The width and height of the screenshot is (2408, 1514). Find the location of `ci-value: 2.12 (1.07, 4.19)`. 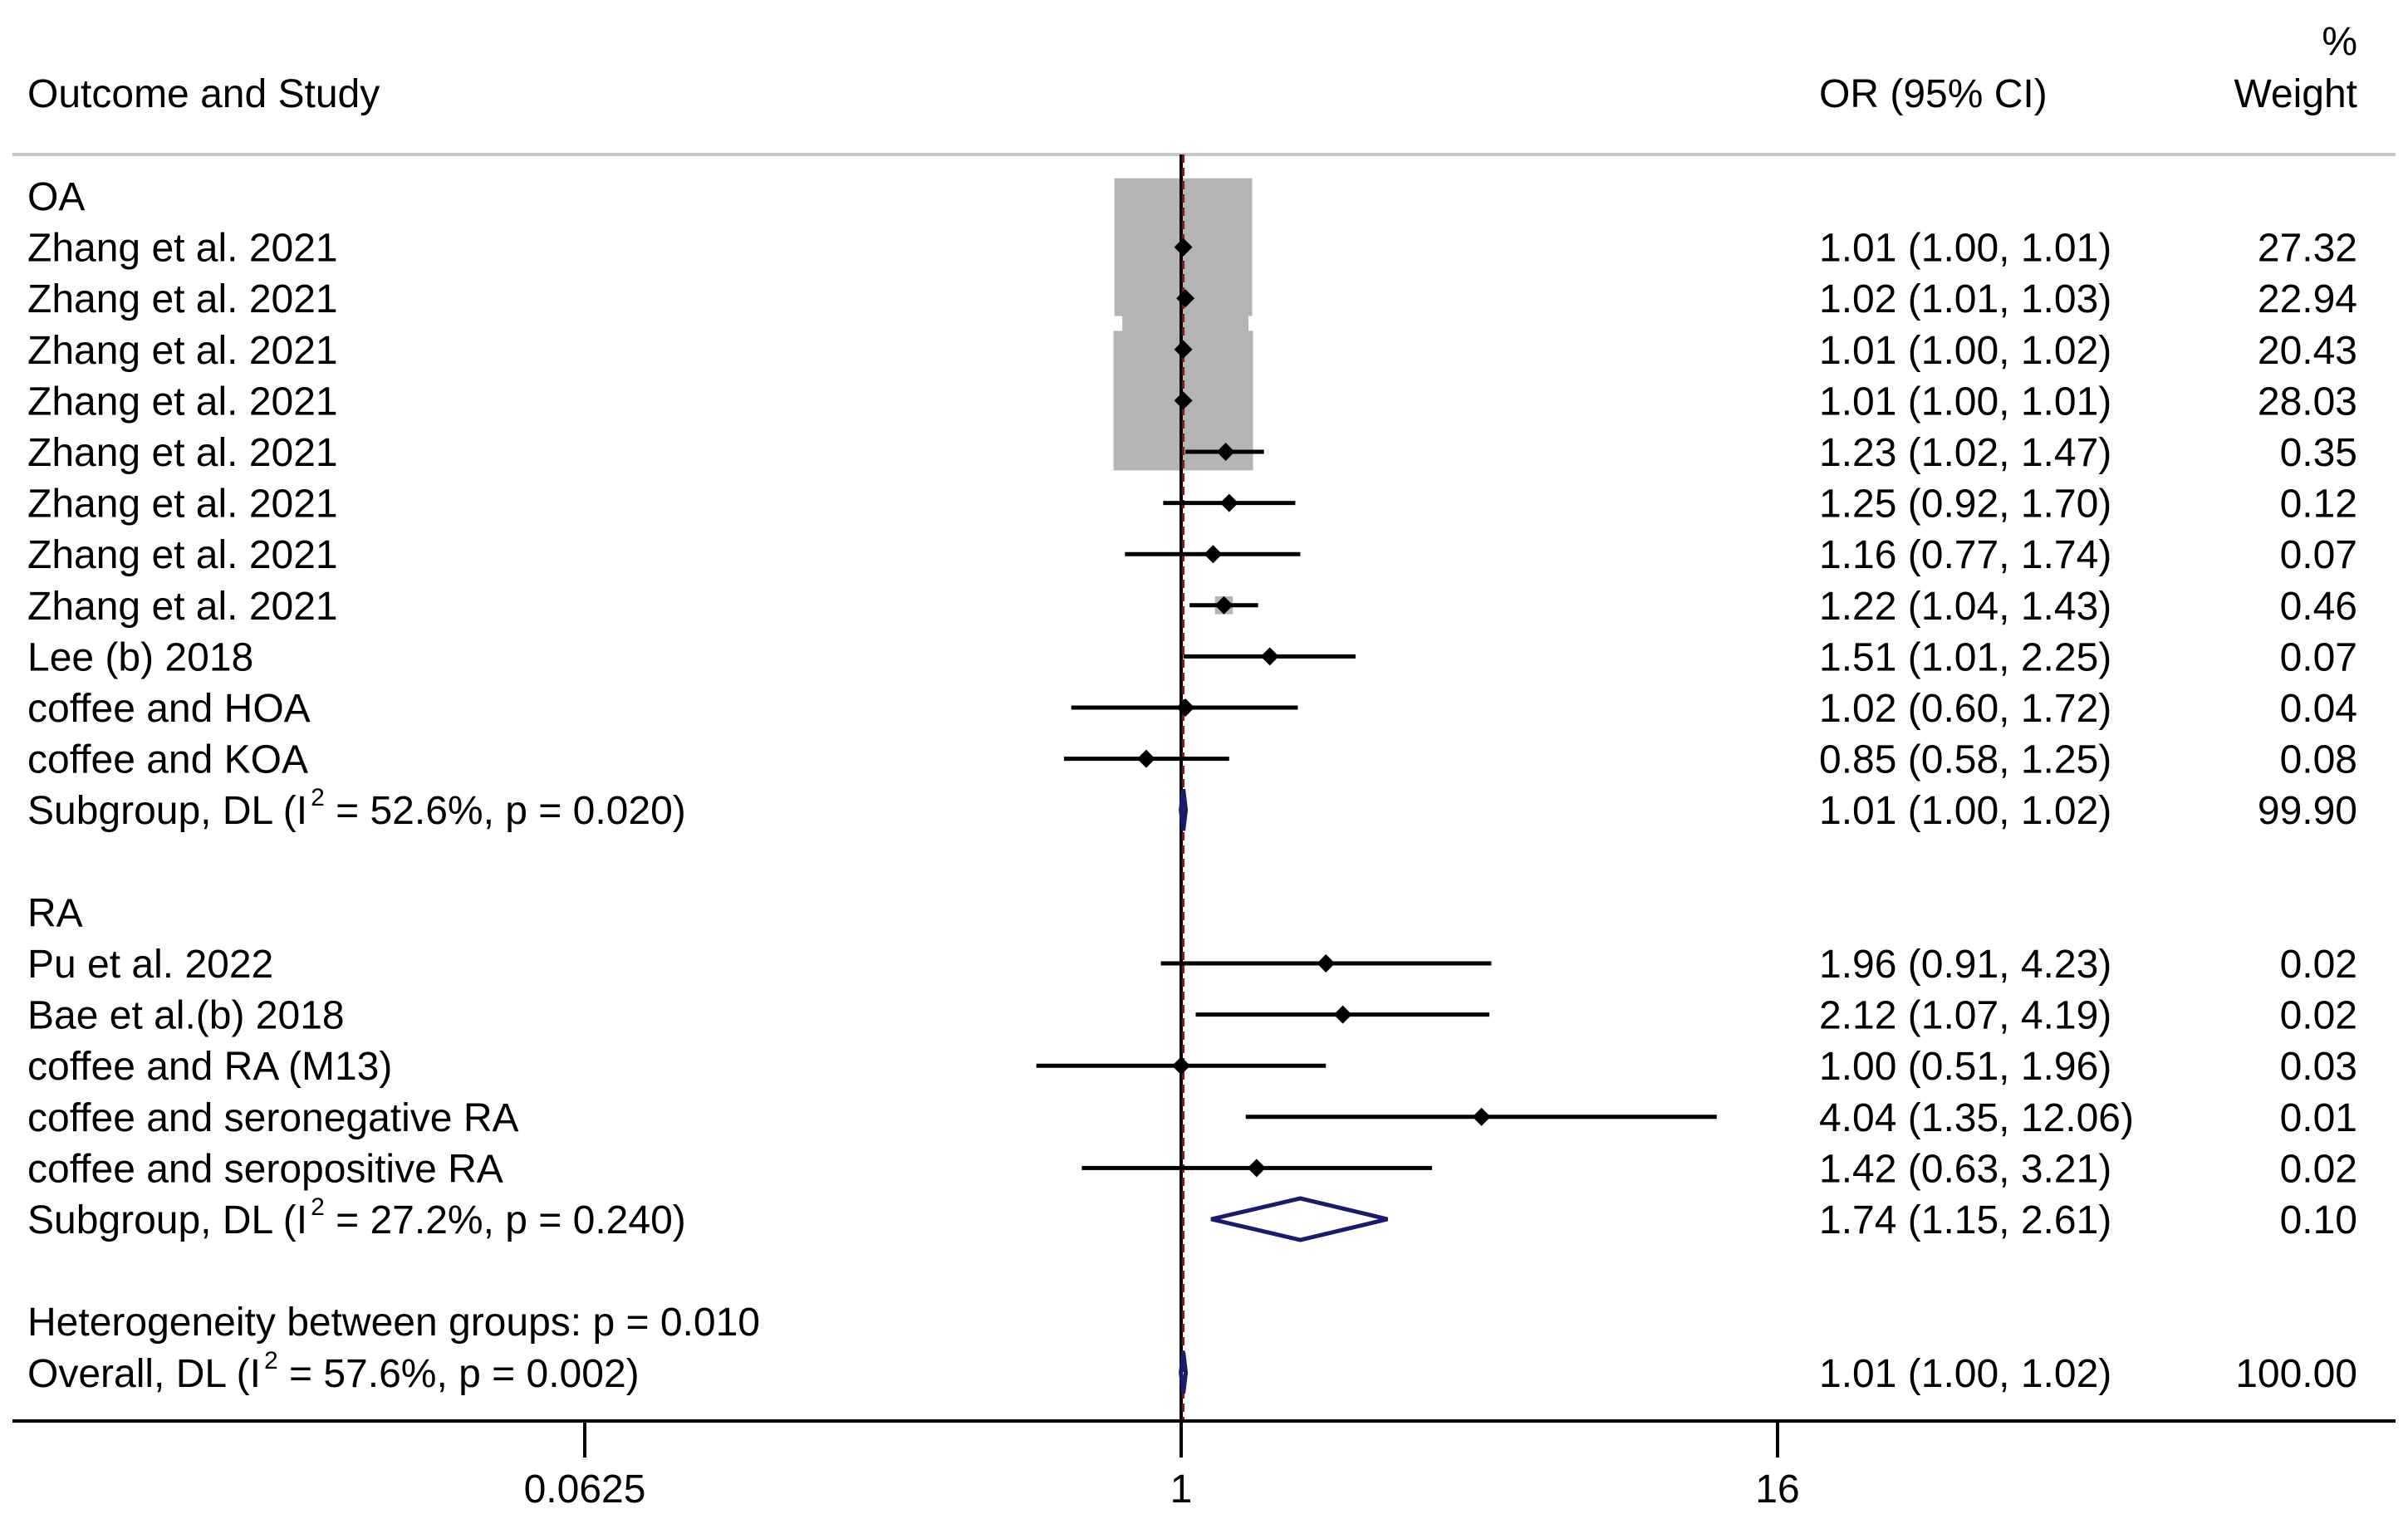

ci-value: 2.12 (1.07, 4.19) is located at coordinates (1965, 1016).